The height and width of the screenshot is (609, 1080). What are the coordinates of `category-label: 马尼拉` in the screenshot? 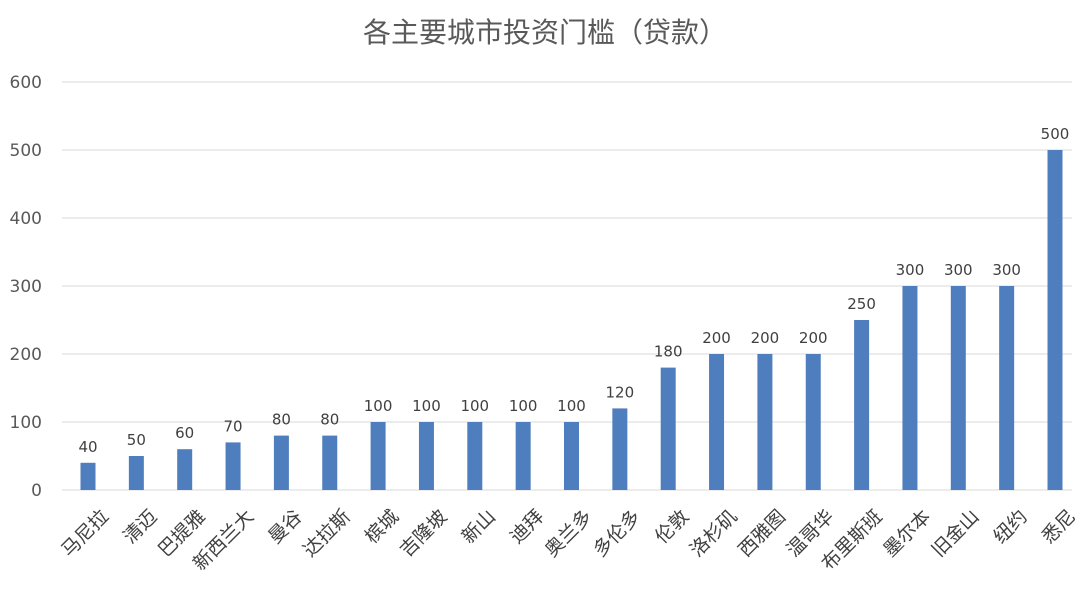 It's located at (85, 534).